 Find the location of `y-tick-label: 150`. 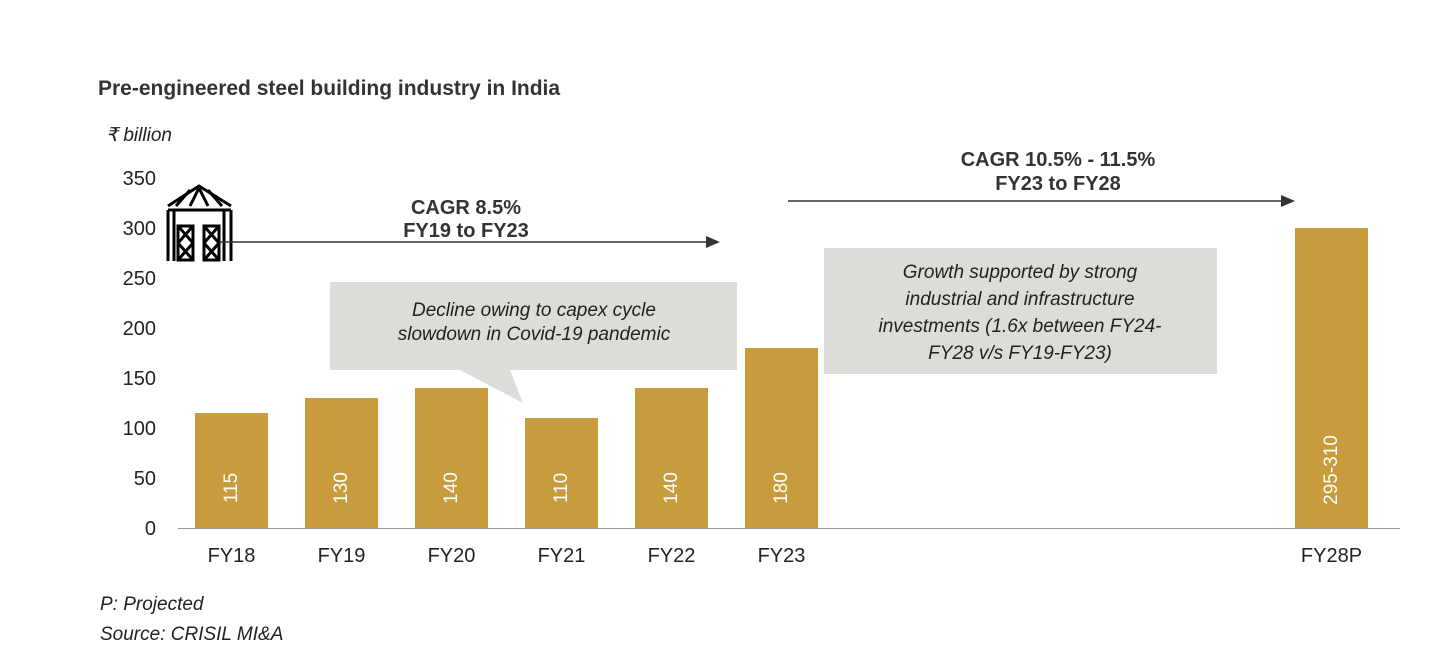

y-tick-label: 150 is located at coordinates (139, 379).